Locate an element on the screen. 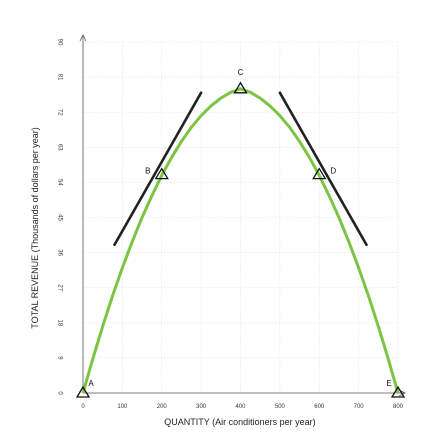 The height and width of the screenshot is (447, 448). tangent-line-d is located at coordinates (323, 169).